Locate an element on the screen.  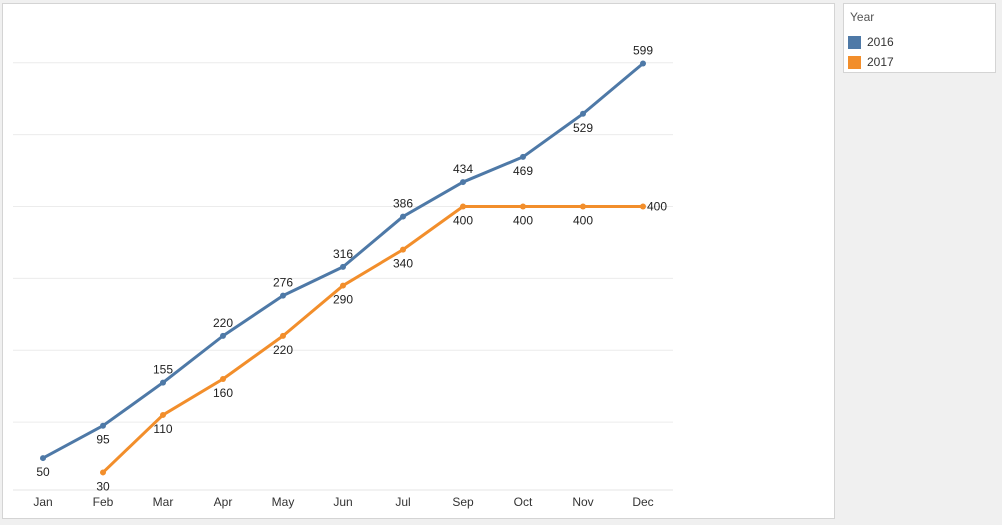
x-tick-label: Jan is located at coordinates (42, 502).